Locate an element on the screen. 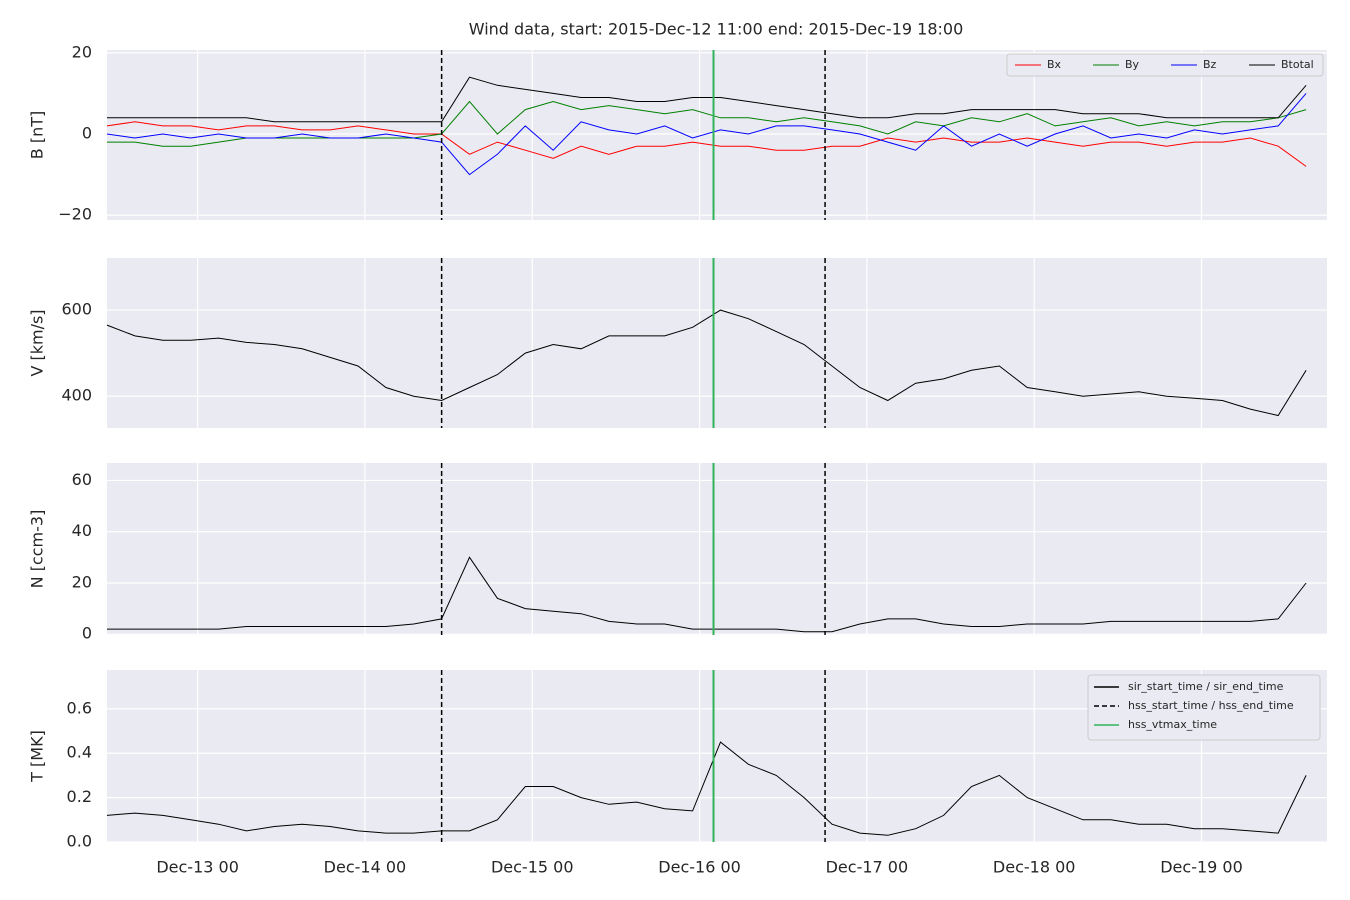  y-tick-label: −20 is located at coordinates (75, 214).